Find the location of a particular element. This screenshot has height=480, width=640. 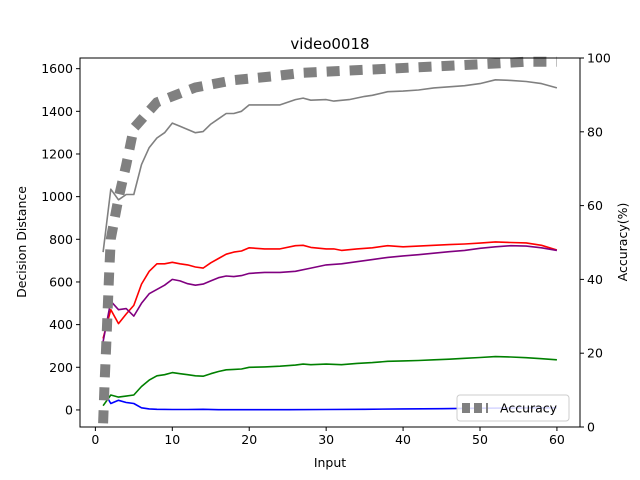

y-left-tick-label: 400 is located at coordinates (61, 324).